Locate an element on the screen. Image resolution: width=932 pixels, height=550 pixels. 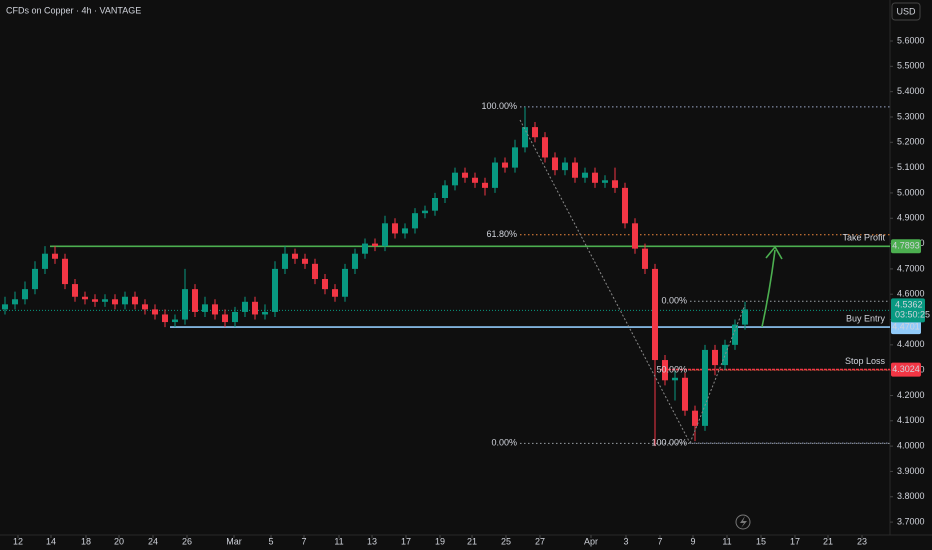
y-tick-label: 3.7000 is located at coordinates (911, 521).